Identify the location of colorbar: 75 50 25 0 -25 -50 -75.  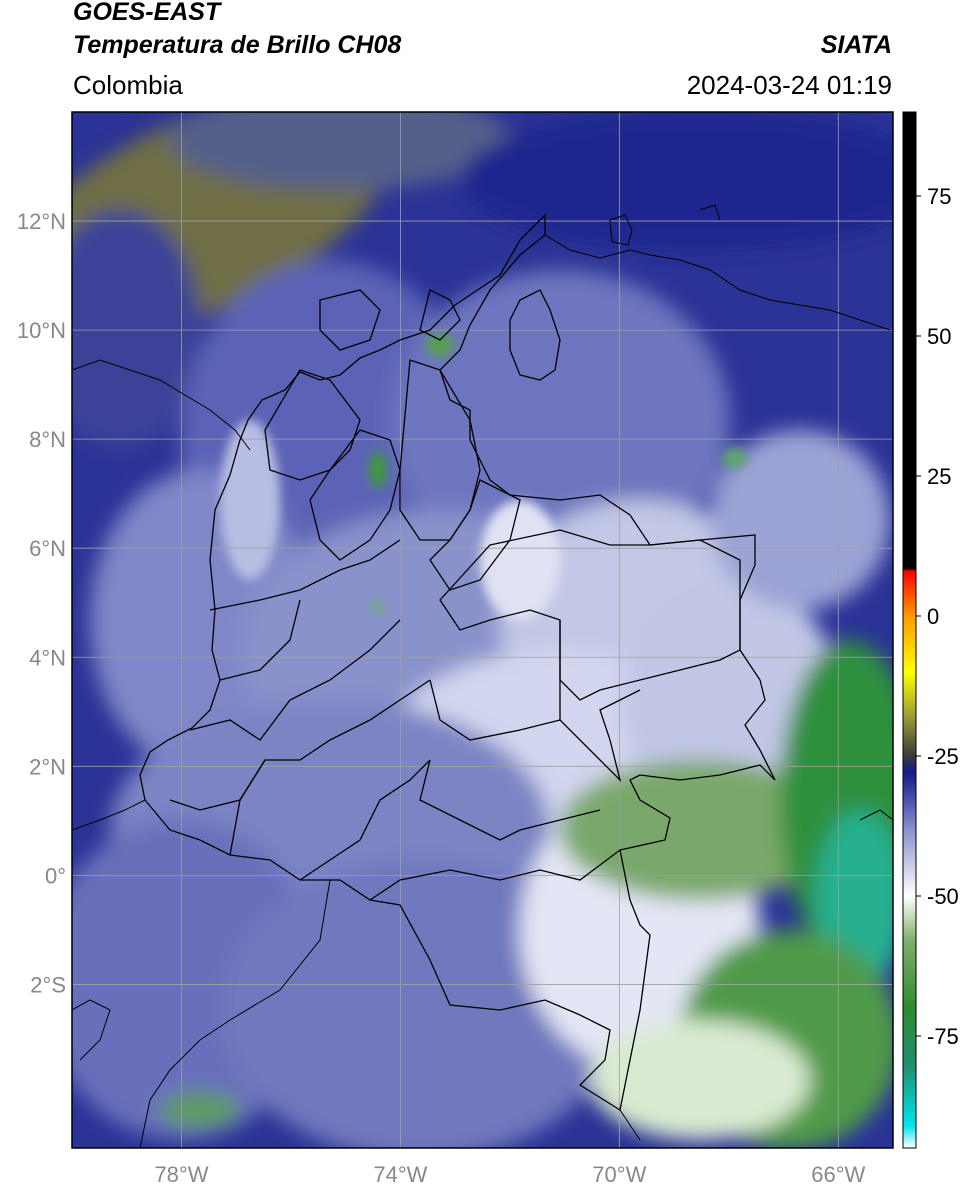
(930, 630).